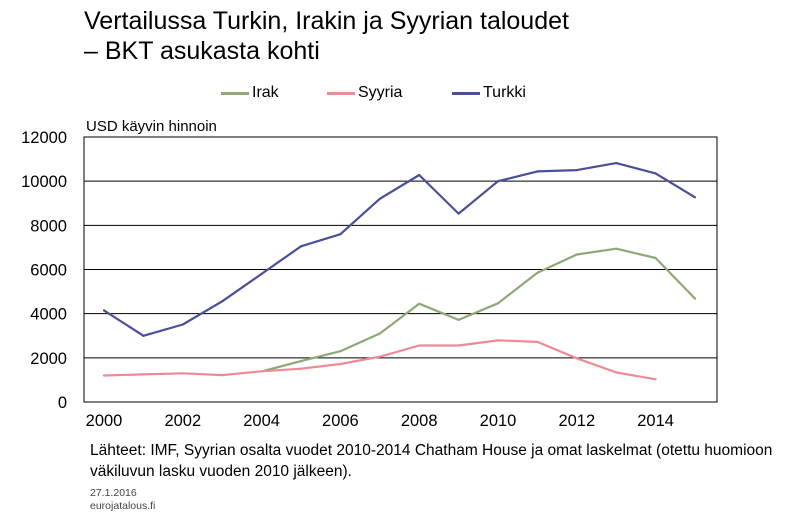 The width and height of the screenshot is (800, 522). What do you see at coordinates (380, 421) in the screenshot?
I see `x-axis-ticks: 2000 2002 2004 2006 2008 2010 2012 2014` at bounding box center [380, 421].